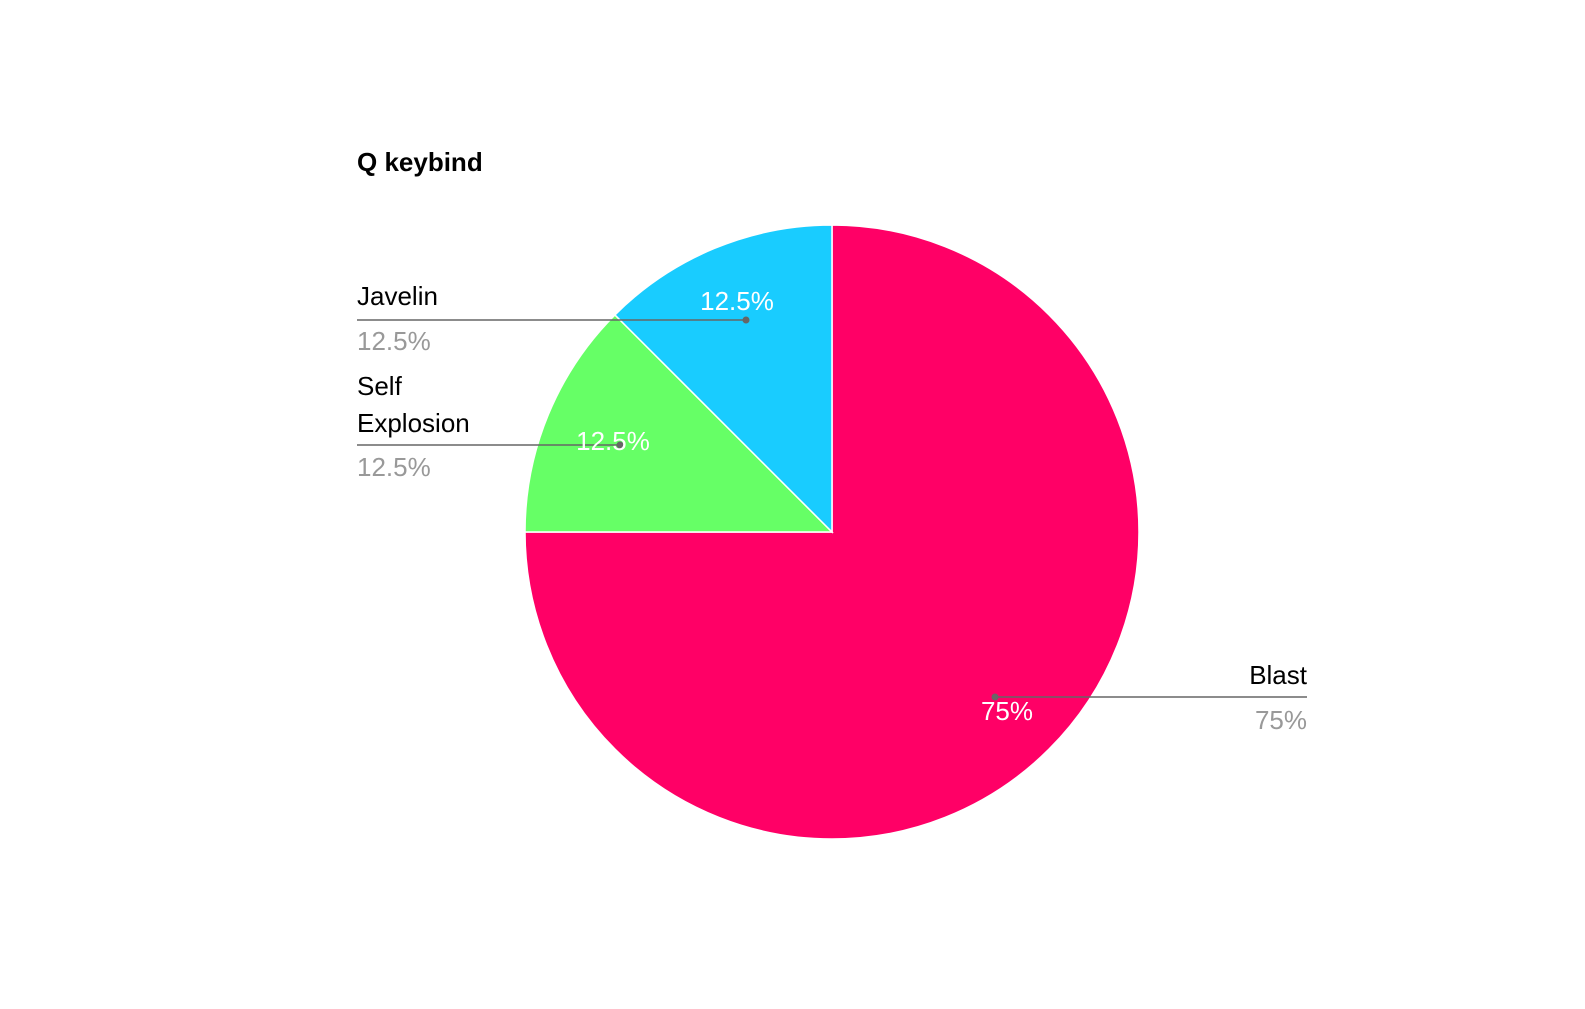  Describe the element at coordinates (394, 467) in the screenshot. I see `leader-value-self-explosion: 12.5%` at that location.